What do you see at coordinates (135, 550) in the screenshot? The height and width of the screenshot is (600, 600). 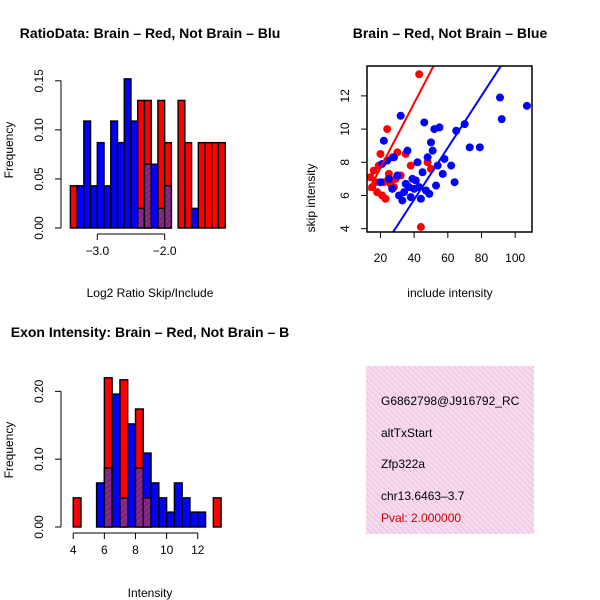 I see `exon-intensity-x-tick-label: 8` at bounding box center [135, 550].